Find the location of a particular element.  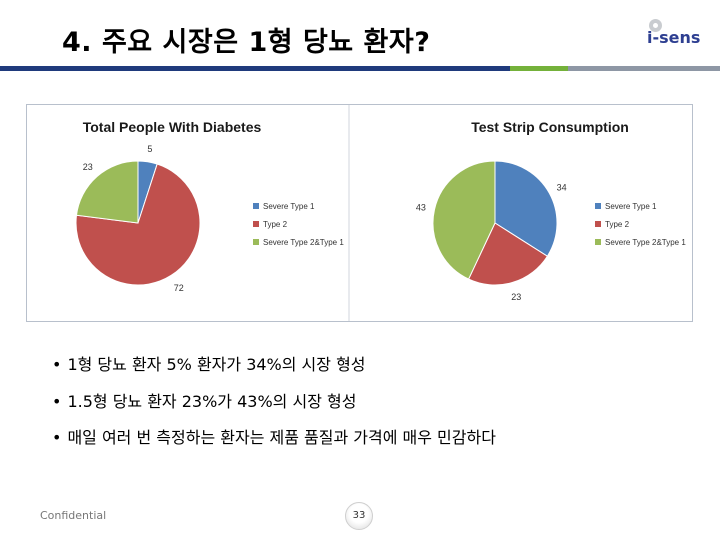

page-title: 4. 주요 시장은 1형 당뇨 환자? is located at coordinates (246, 42).